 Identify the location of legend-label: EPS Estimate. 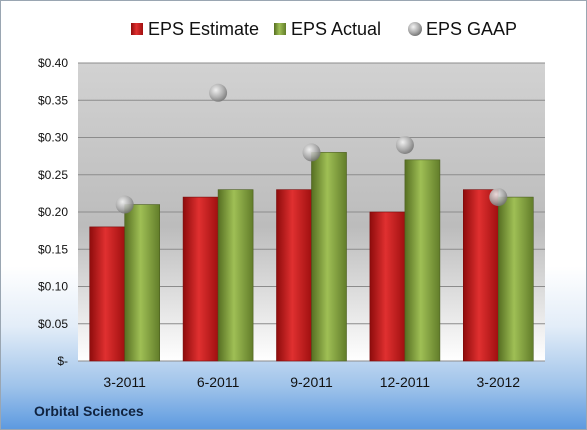
(203, 29).